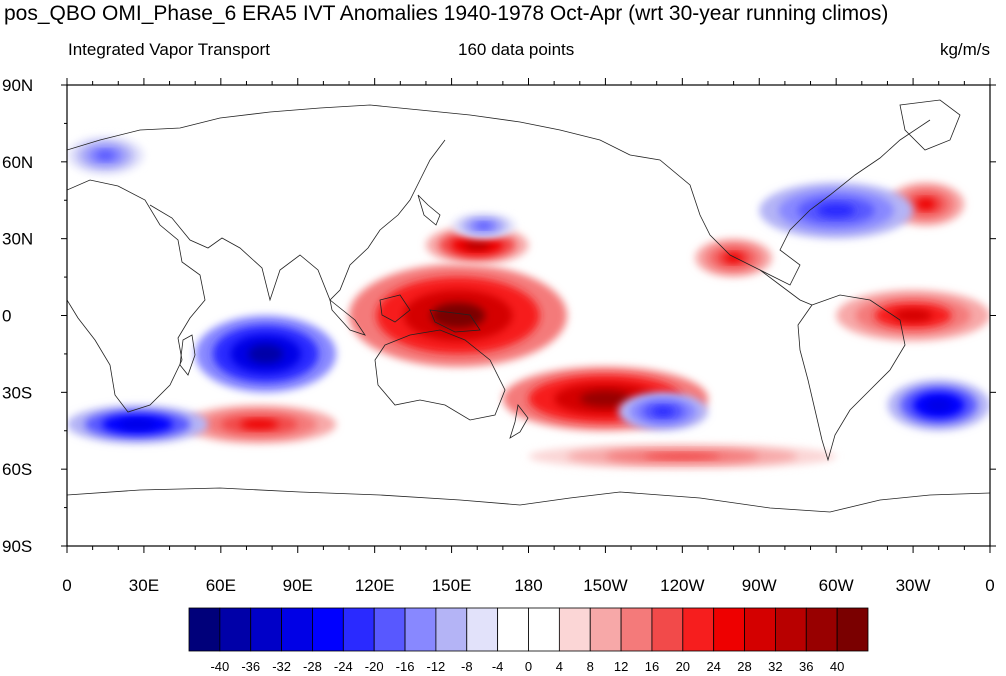  I want to click on colorbar-label: 36, so click(806, 666).